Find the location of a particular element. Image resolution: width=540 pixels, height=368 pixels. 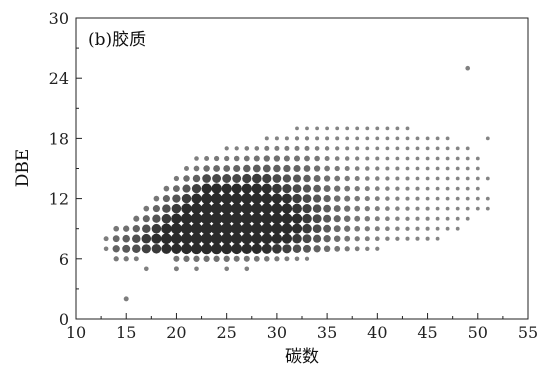

panel-label: (b)胶质 is located at coordinates (117, 40).